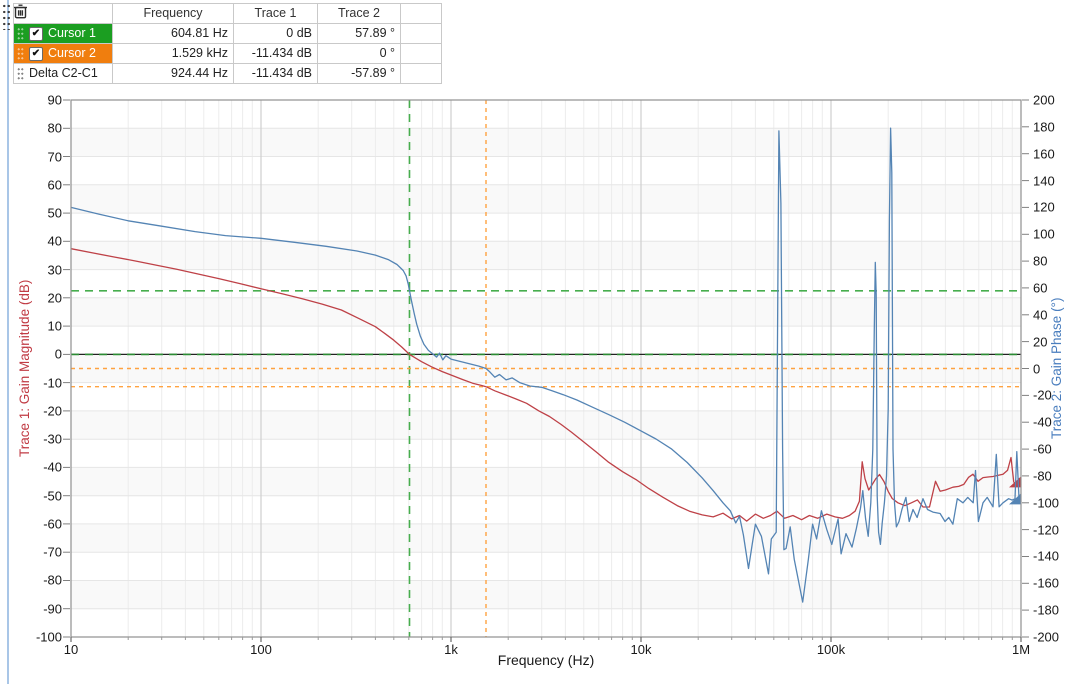 Image resolution: width=1080 pixels, height=684 pixels. Describe the element at coordinates (359, 54) in the screenshot. I see `trace2-value: 0 °` at that location.